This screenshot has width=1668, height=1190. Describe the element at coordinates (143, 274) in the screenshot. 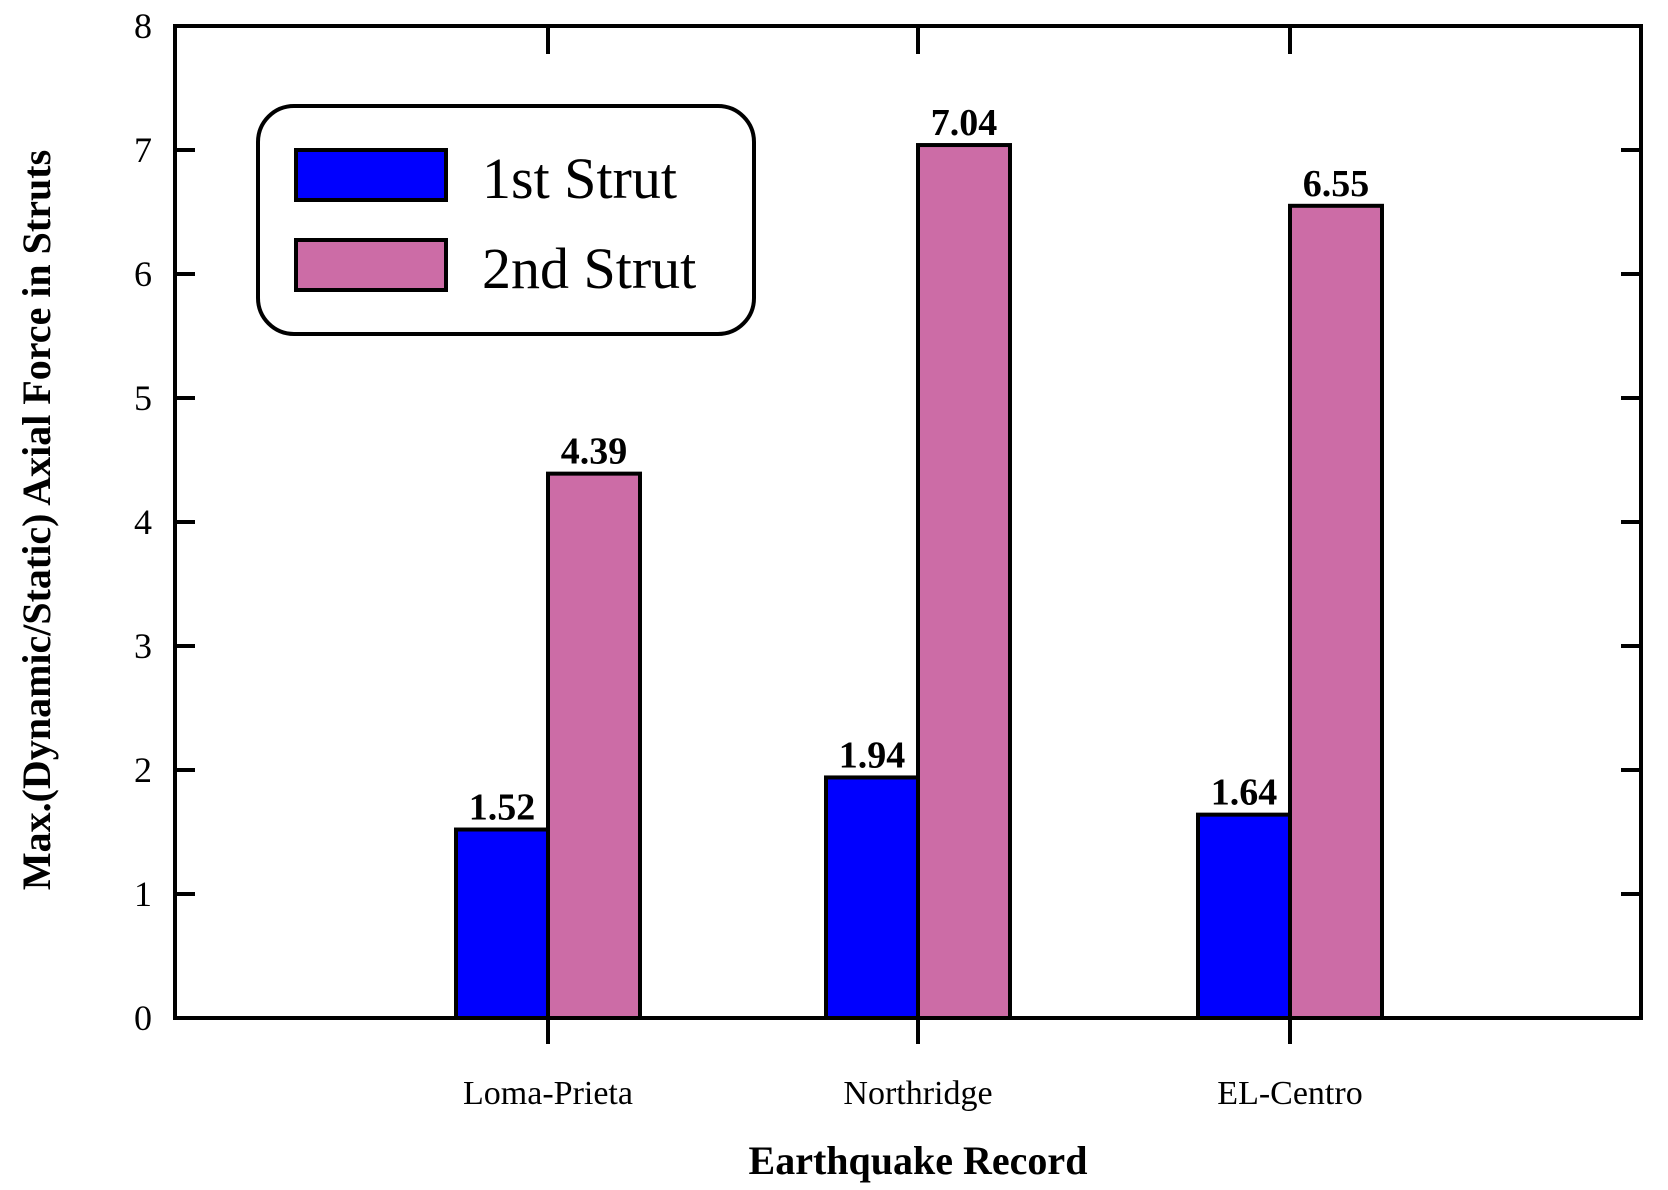

I see `y-tick-label: 6` at that location.